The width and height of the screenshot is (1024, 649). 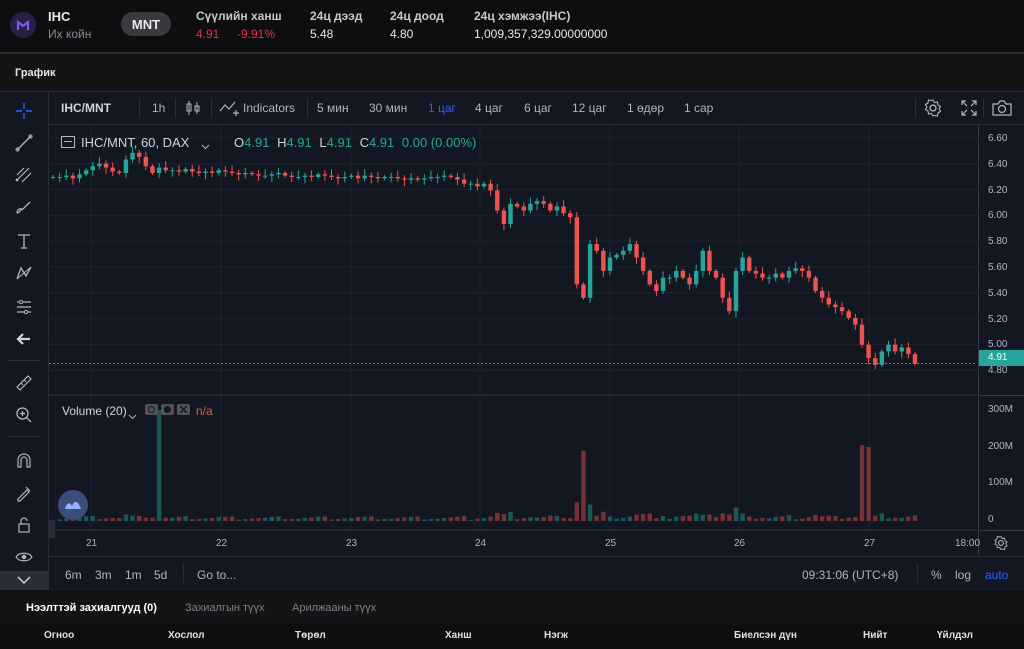 I want to click on indicators-icon, so click(x=230, y=109).